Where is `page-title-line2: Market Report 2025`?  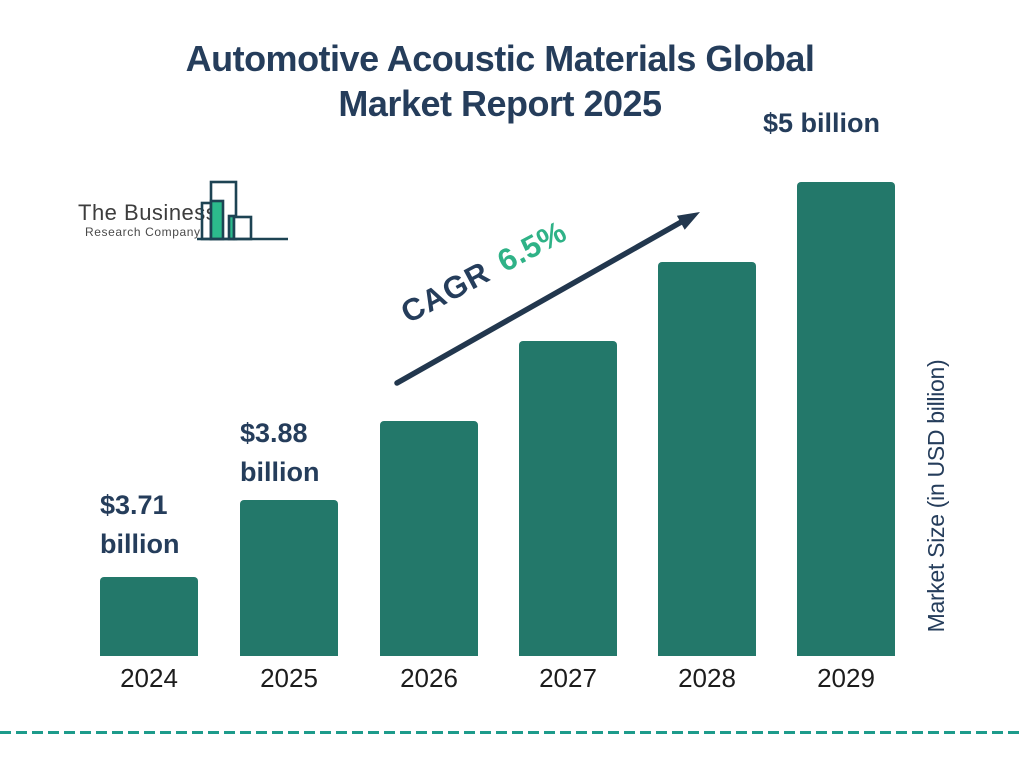 page-title-line2: Market Report 2025 is located at coordinates (500, 103).